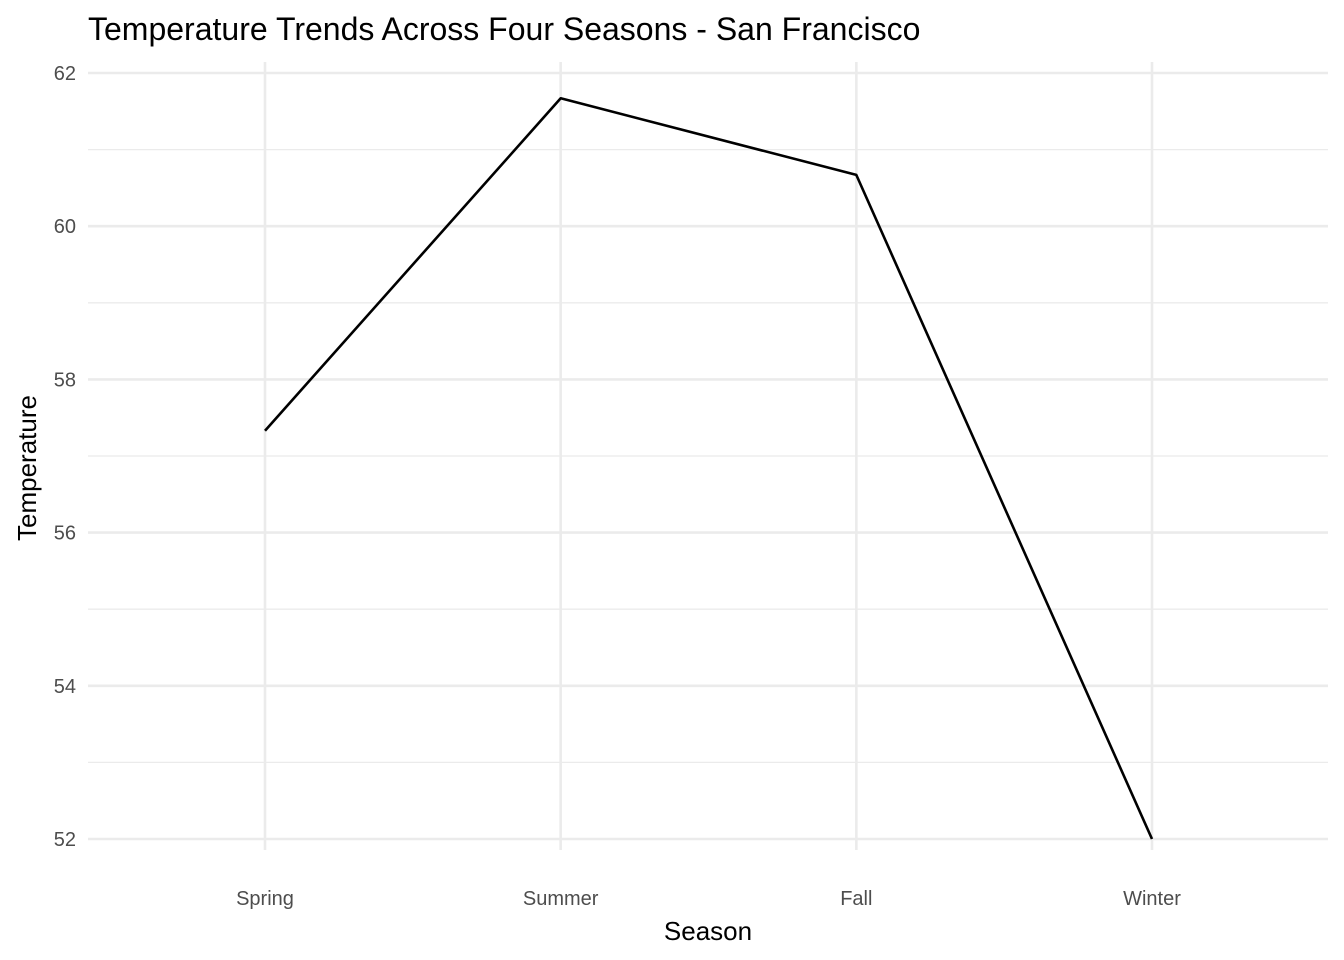 The width and height of the screenshot is (1344, 960). What do you see at coordinates (708, 899) in the screenshot?
I see `x-axis-ticks: Spring Summer Fall Winter` at bounding box center [708, 899].